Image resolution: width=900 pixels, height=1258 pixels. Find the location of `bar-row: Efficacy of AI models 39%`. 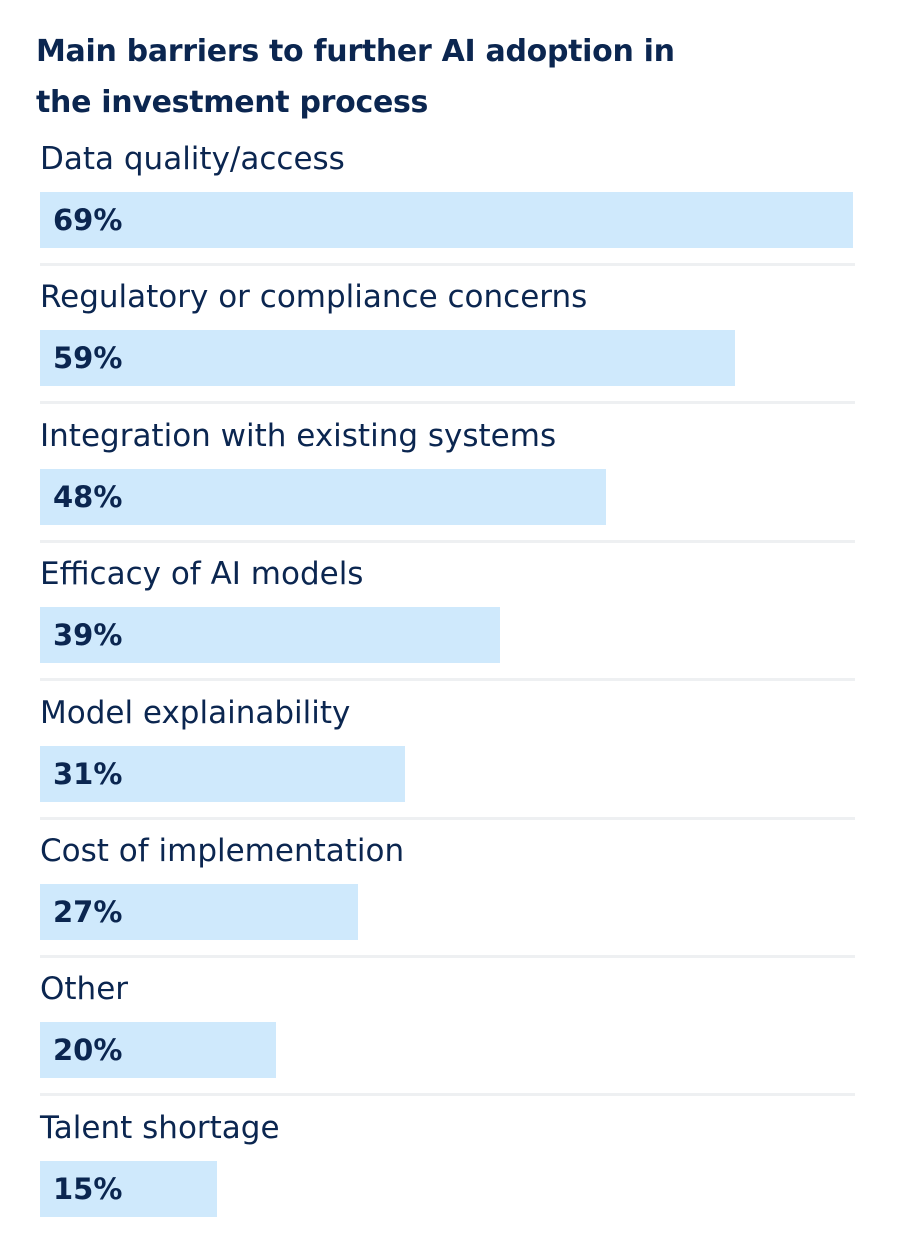

bar-row: Efficacy of AI models 39% is located at coordinates (450, 623).